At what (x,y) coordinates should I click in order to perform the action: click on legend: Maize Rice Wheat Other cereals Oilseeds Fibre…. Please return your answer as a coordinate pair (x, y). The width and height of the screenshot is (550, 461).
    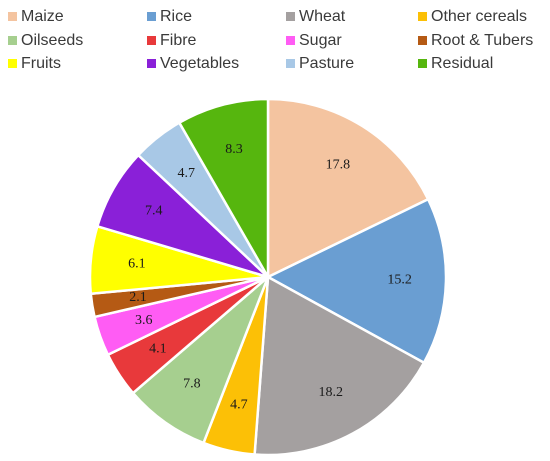
    Looking at the image, I should click on (270, 40).